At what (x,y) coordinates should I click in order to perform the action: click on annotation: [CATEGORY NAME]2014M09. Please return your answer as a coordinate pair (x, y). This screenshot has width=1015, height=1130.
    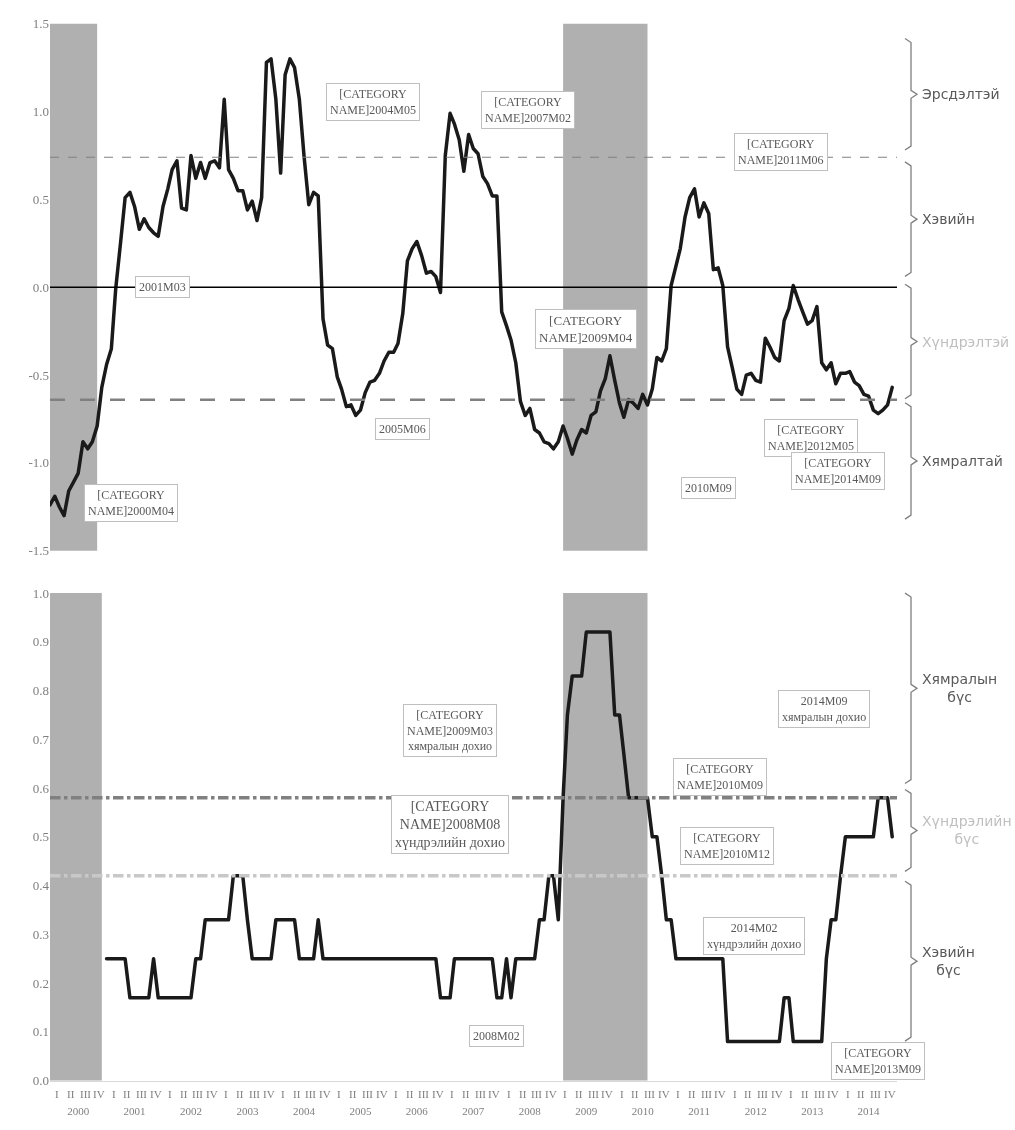
    Looking at the image, I should click on (838, 471).